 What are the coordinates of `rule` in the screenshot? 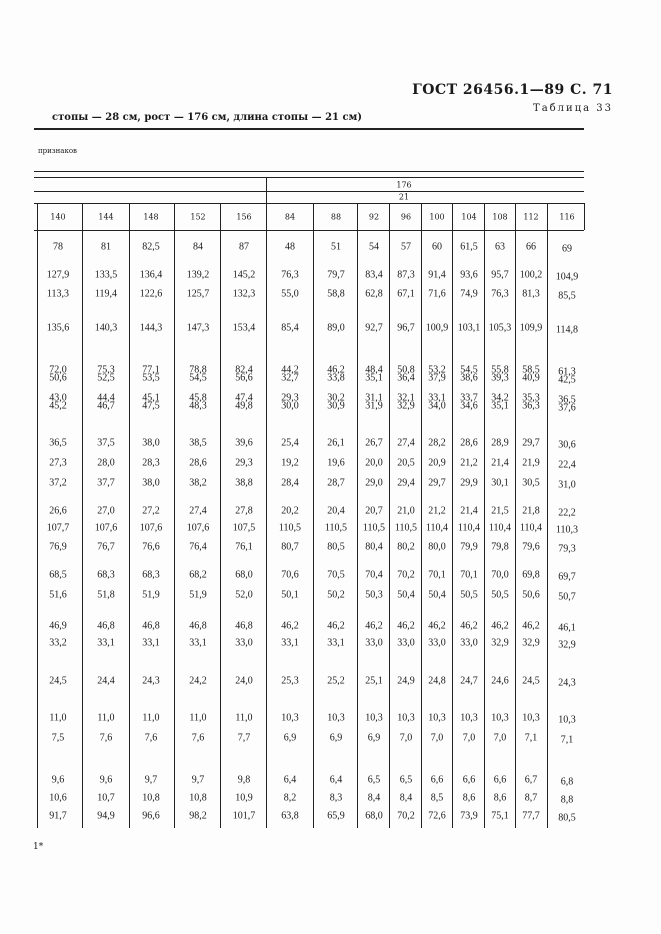 It's located at (309, 177).